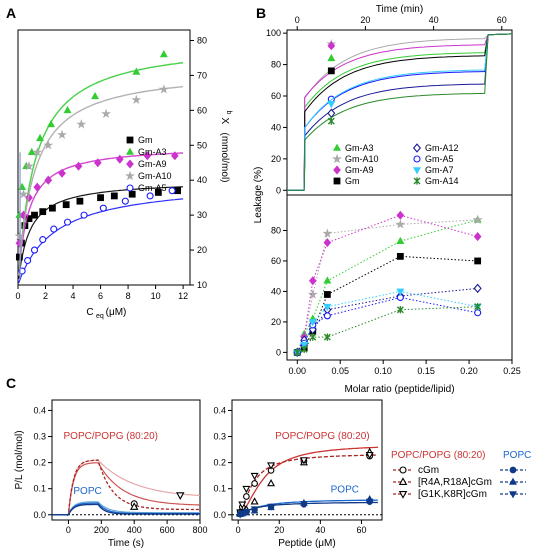 Image resolution: width=537 pixels, height=550 pixels. Describe the element at coordinates (455, 482) in the screenshot. I see `legend-label-1: [R4A,R18A]cGm` at that location.